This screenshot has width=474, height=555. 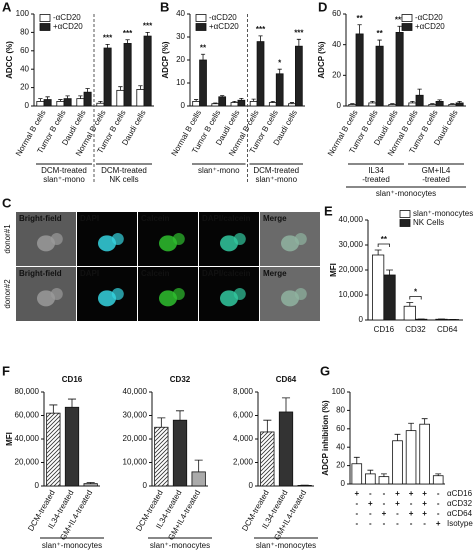 What do you see at coordinates (7, 7) in the screenshot?
I see `panel-letter: A` at bounding box center [7, 7].